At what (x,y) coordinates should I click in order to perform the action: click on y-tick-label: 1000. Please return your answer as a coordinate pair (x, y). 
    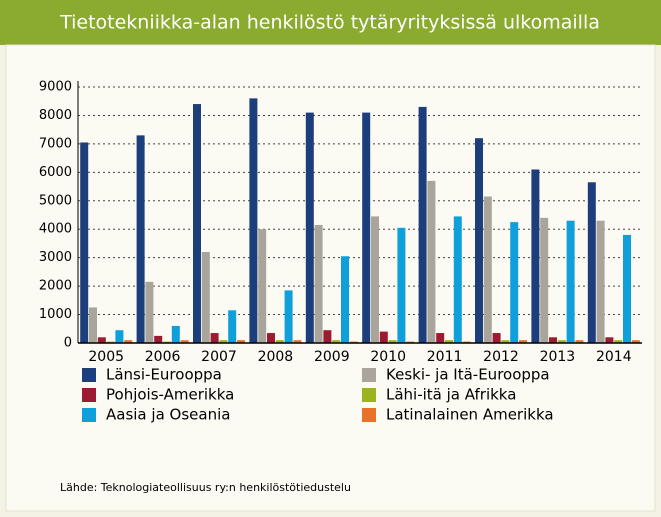
    Looking at the image, I should click on (55, 314).